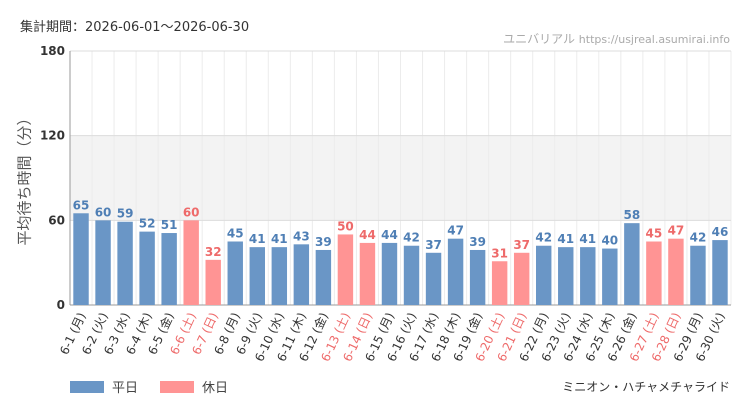 The width and height of the screenshot is (750, 410). What do you see at coordinates (125, 388) in the screenshot?
I see `legend-weekday-label: 平日` at bounding box center [125, 388].